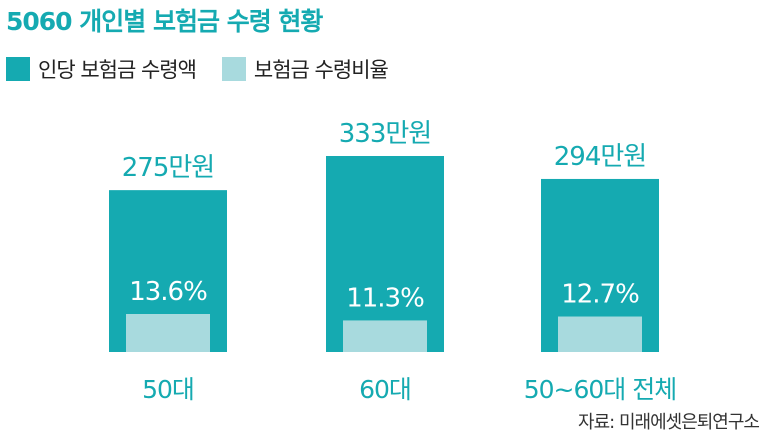 This screenshot has height=440, width=767. Describe the element at coordinates (385, 298) in the screenshot. I see `data-label-ratio: 11.3%` at that location.